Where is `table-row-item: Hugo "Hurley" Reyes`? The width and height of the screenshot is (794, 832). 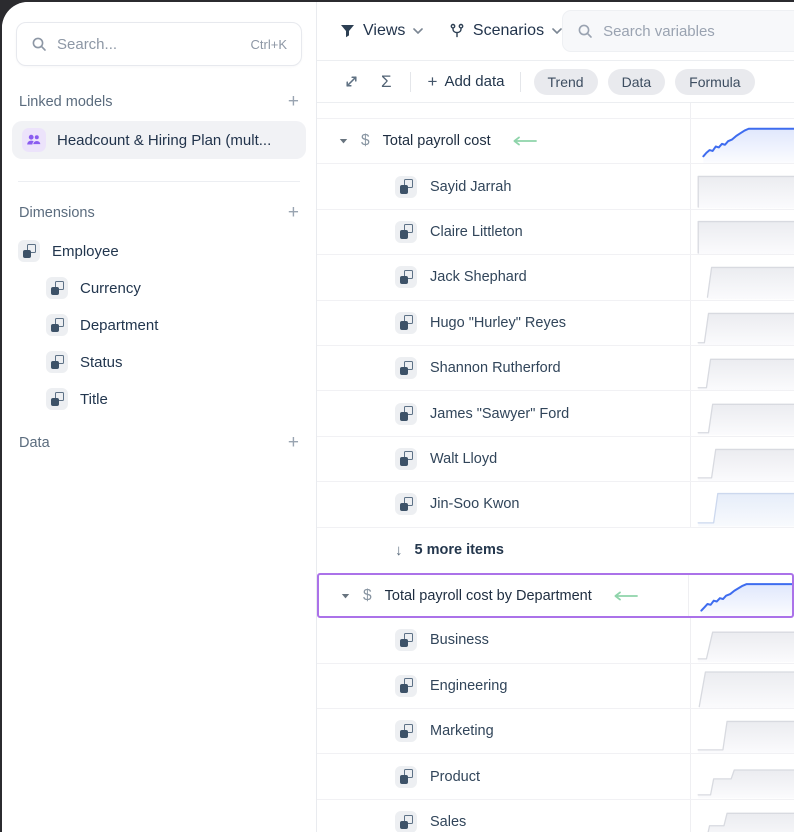 table-row-item: Hugo "Hurley" Reyes is located at coordinates (555, 323).